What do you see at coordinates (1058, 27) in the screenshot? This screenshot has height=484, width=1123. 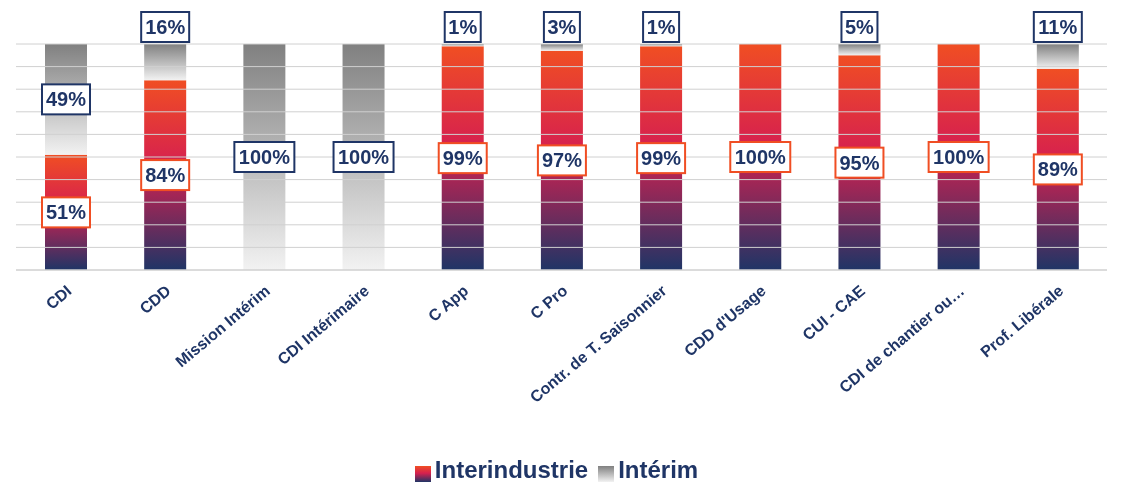 I see `data-label: 11%` at bounding box center [1058, 27].